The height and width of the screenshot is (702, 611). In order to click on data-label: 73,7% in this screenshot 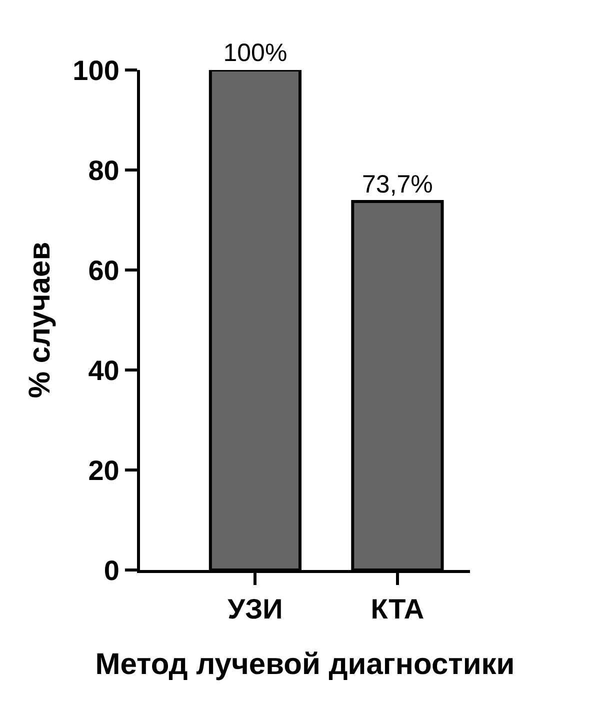, I will do `click(397, 184)`.